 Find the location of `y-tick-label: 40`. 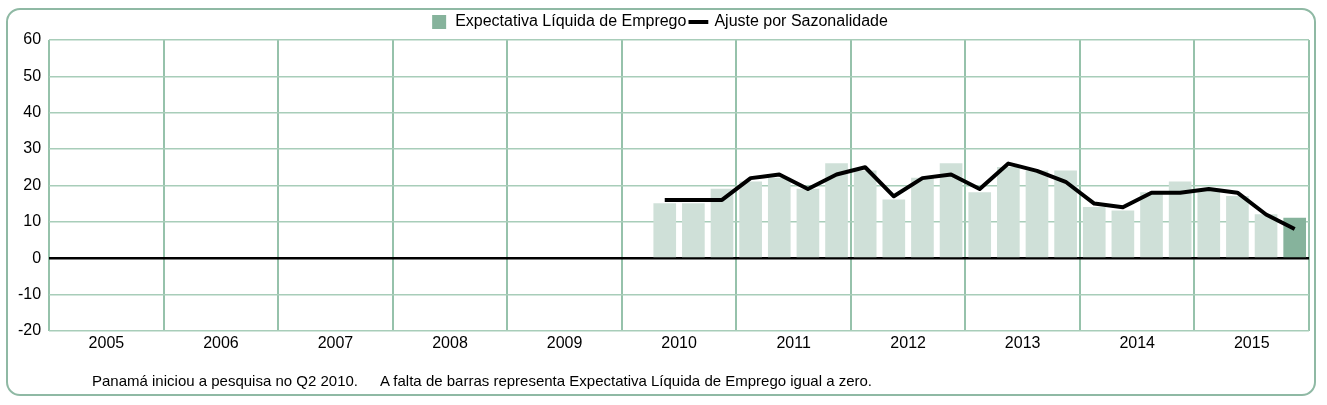

y-tick-label: 40 is located at coordinates (32, 112).